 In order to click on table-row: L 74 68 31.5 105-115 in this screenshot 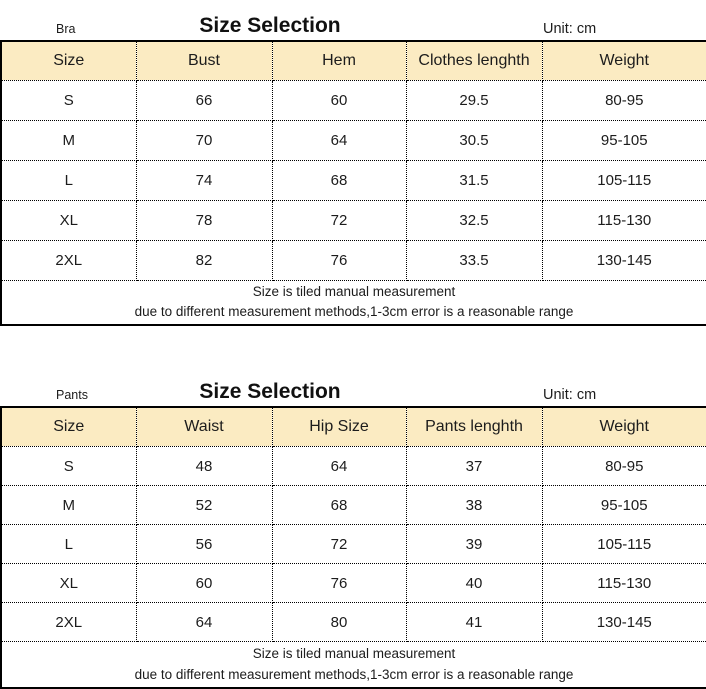, I will do `click(353, 180)`.